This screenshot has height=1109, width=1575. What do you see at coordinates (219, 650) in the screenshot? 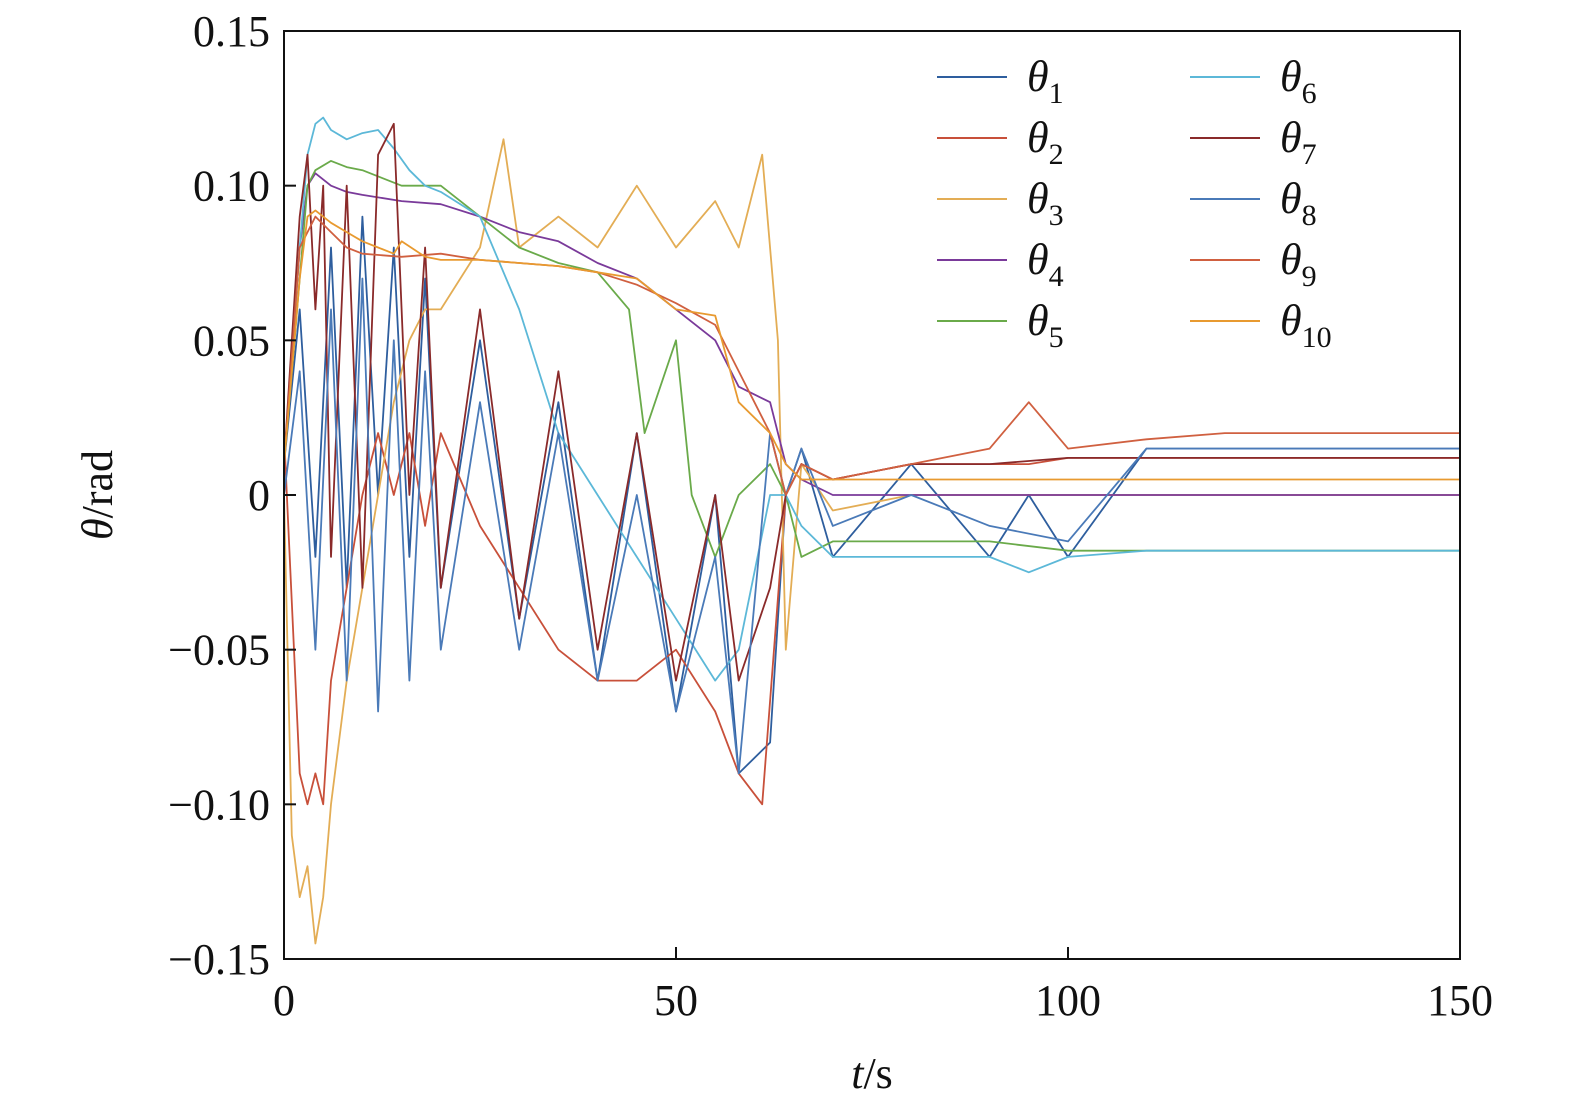
I see `y-tick-label: −0.05` at bounding box center [219, 650].